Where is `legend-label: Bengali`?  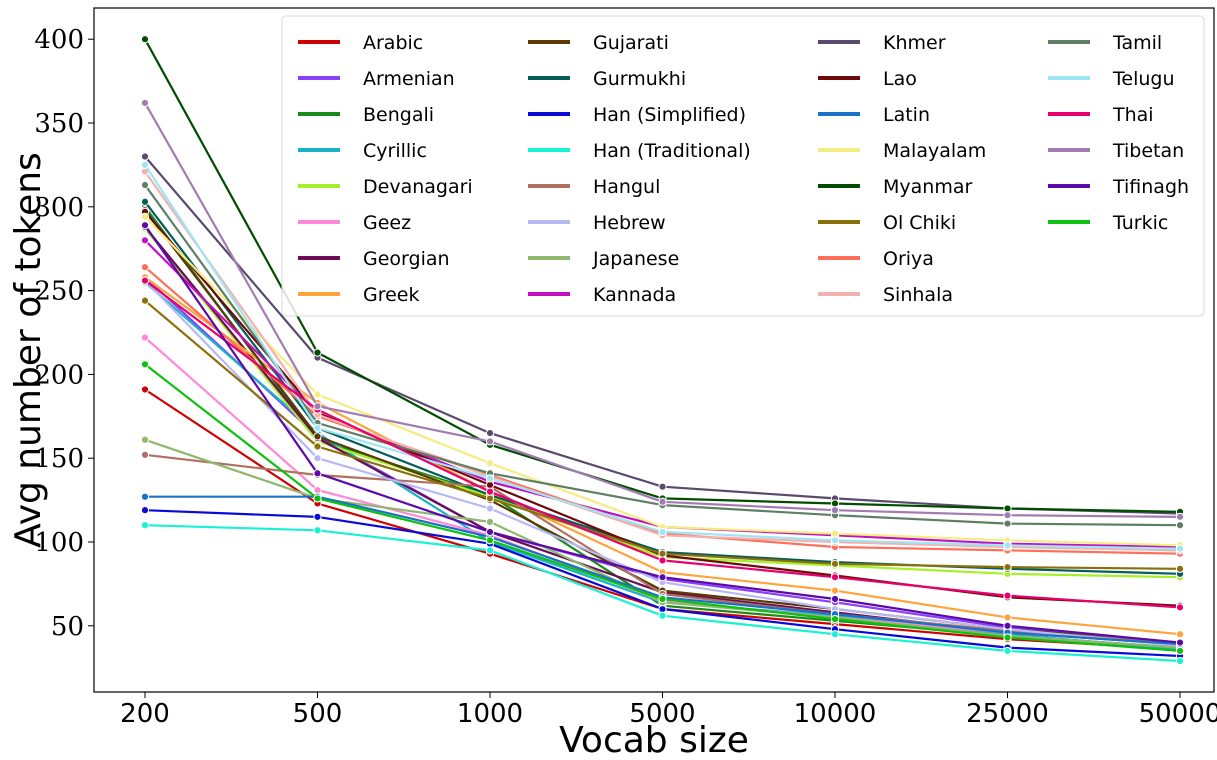
legend-label: Bengali is located at coordinates (398, 115).